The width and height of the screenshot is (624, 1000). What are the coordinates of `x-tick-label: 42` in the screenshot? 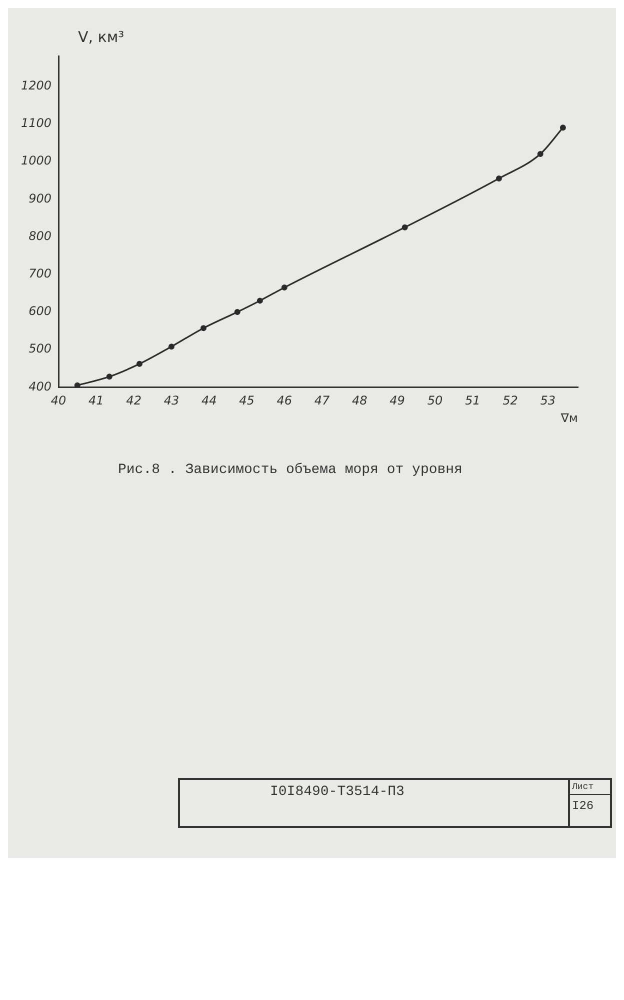 It's located at (134, 401).